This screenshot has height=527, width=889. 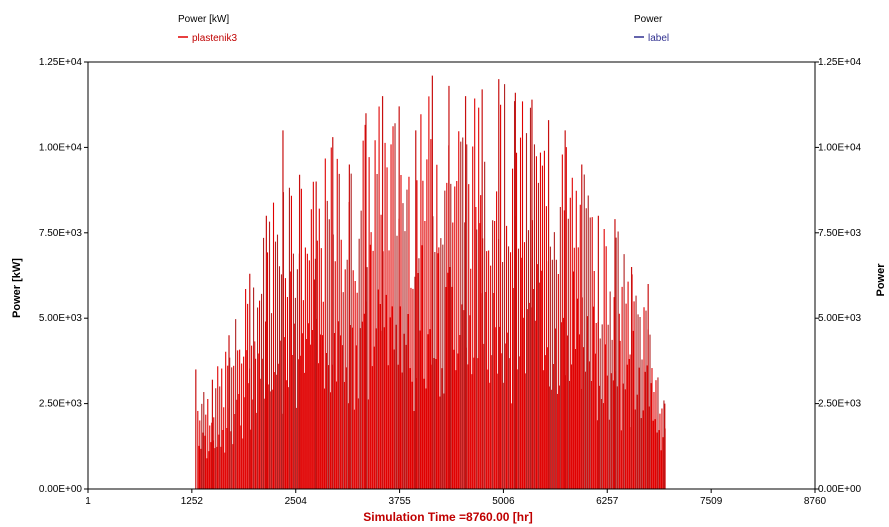 I want to click on x-tick-label: 7509, so click(x=711, y=501).